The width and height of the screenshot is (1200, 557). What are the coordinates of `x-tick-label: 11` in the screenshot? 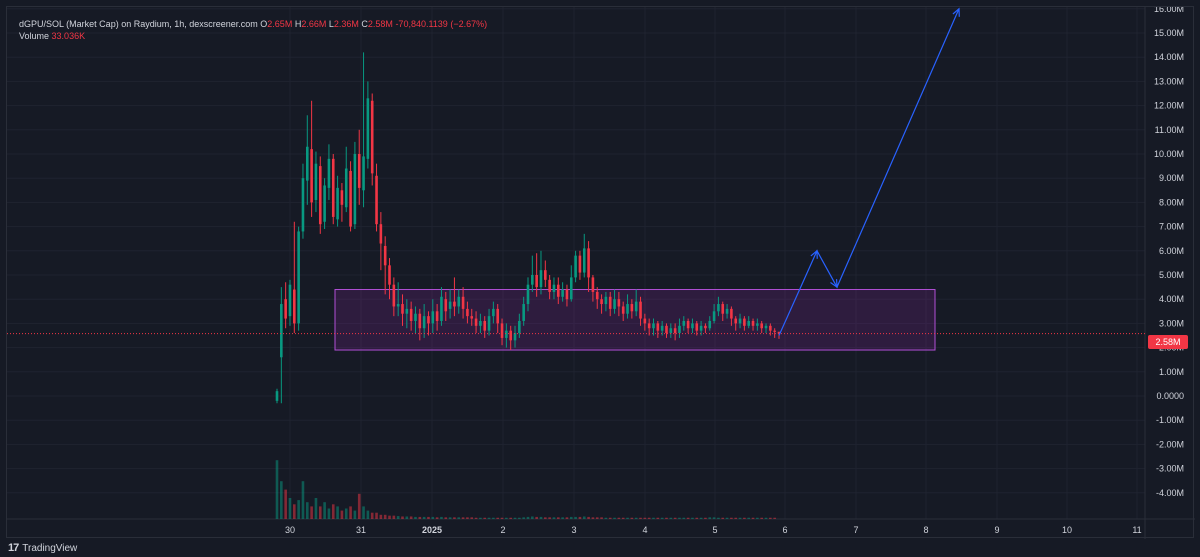 It's located at (1136, 530).